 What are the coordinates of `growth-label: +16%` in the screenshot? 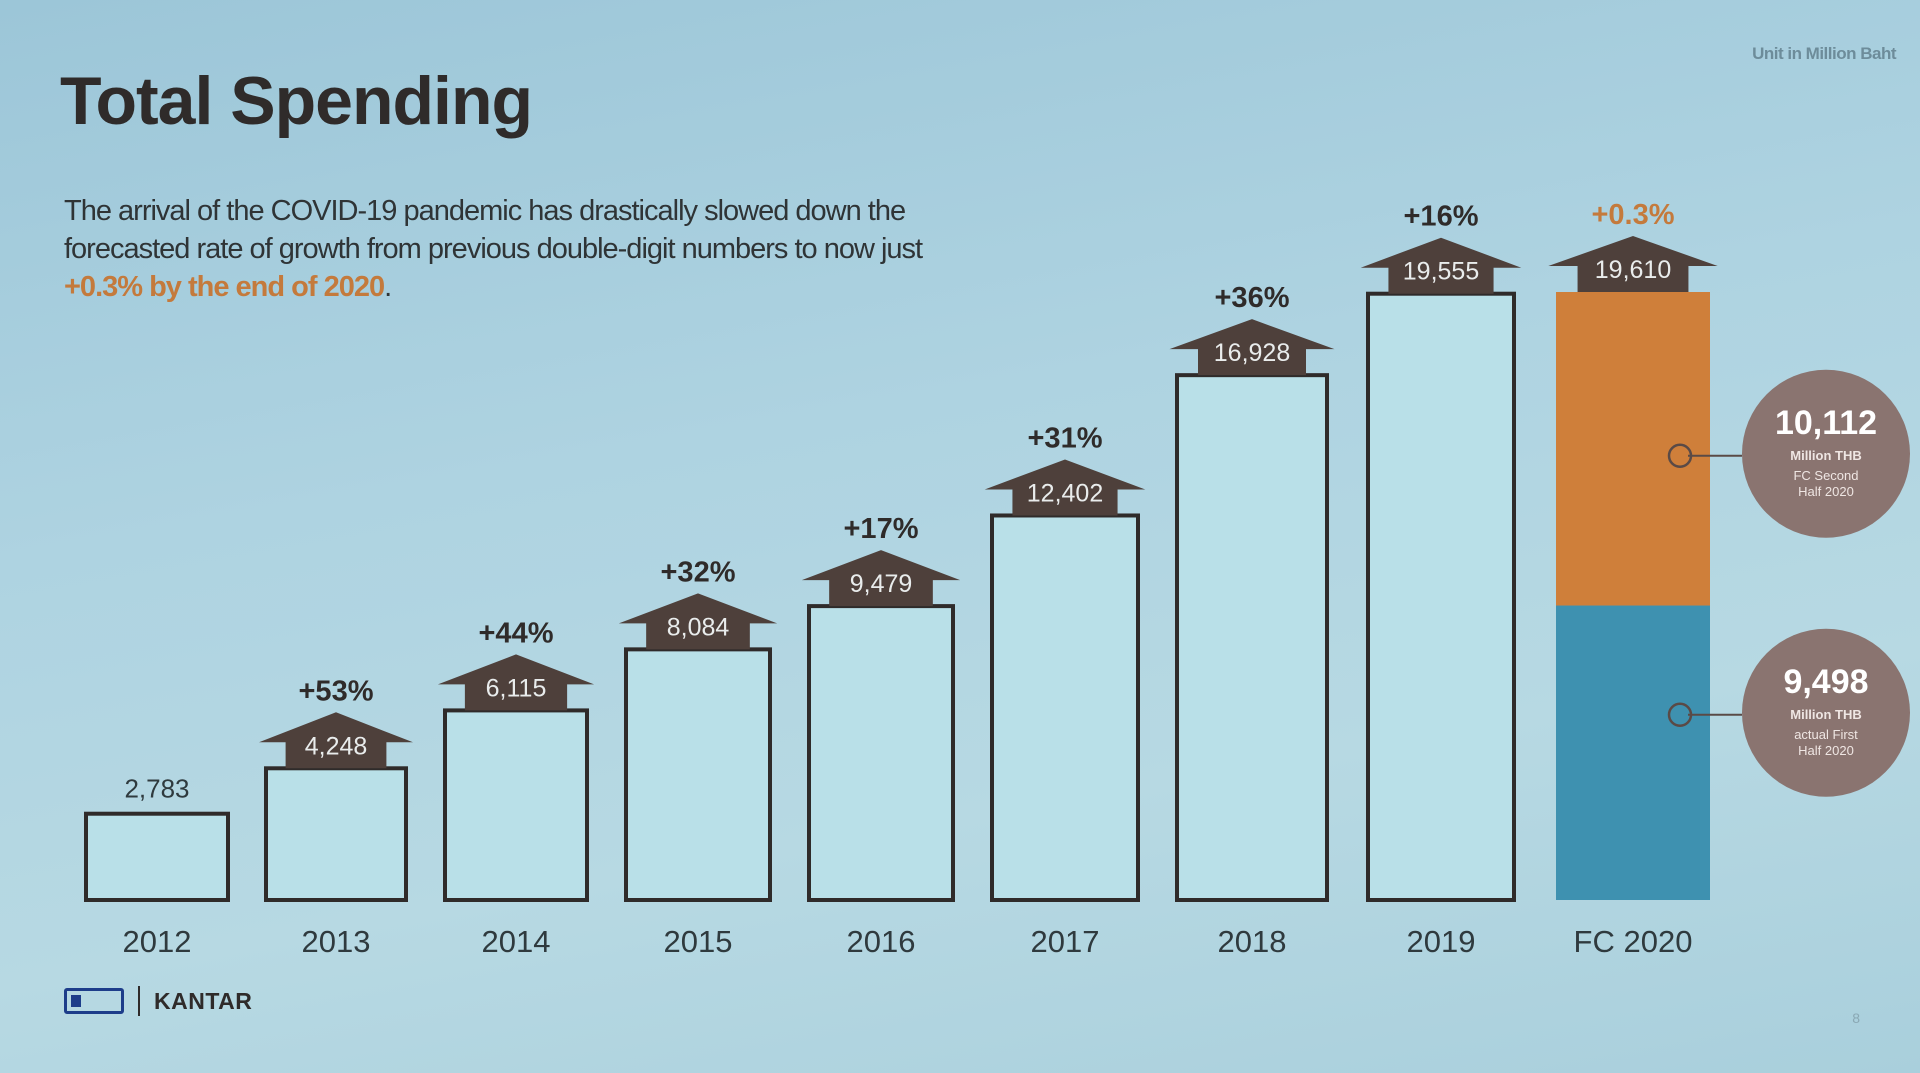 It's located at (1441, 217).